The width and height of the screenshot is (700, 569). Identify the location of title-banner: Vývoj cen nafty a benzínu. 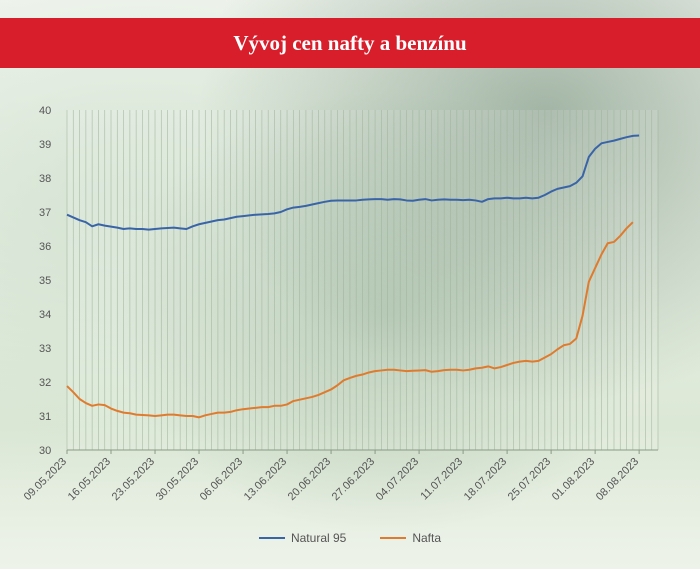
(350, 43).